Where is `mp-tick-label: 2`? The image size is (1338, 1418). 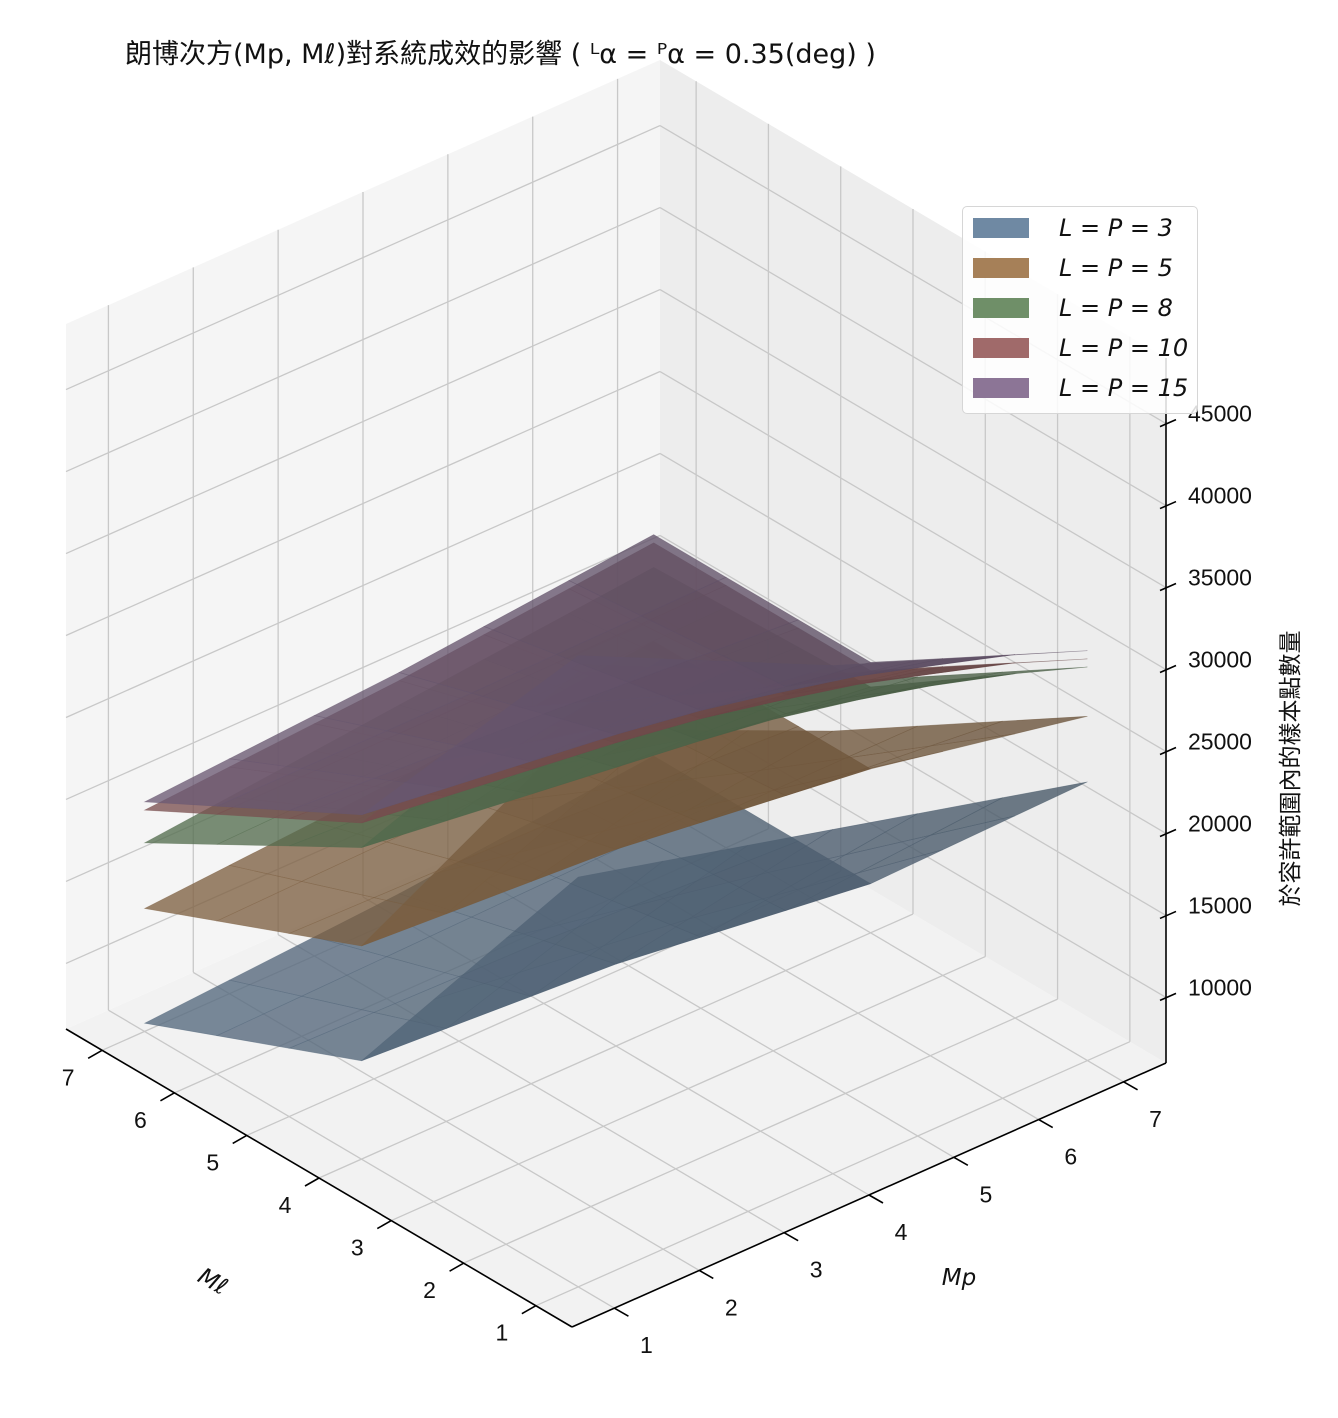 mp-tick-label: 2 is located at coordinates (731, 1307).